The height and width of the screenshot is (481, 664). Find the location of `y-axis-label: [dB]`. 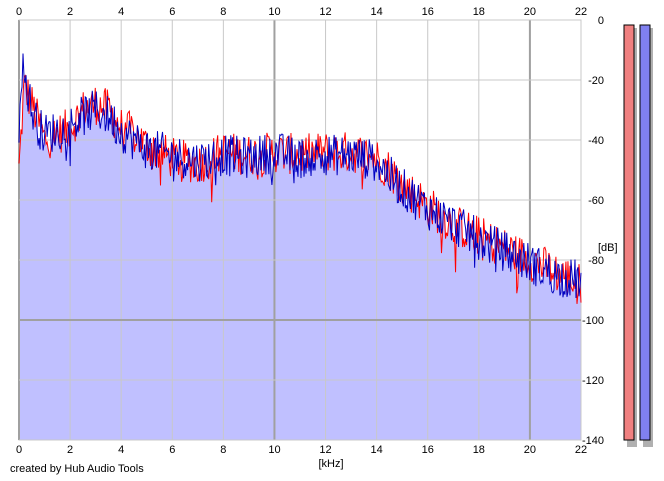

y-axis-label: [dB] is located at coordinates (608, 248).